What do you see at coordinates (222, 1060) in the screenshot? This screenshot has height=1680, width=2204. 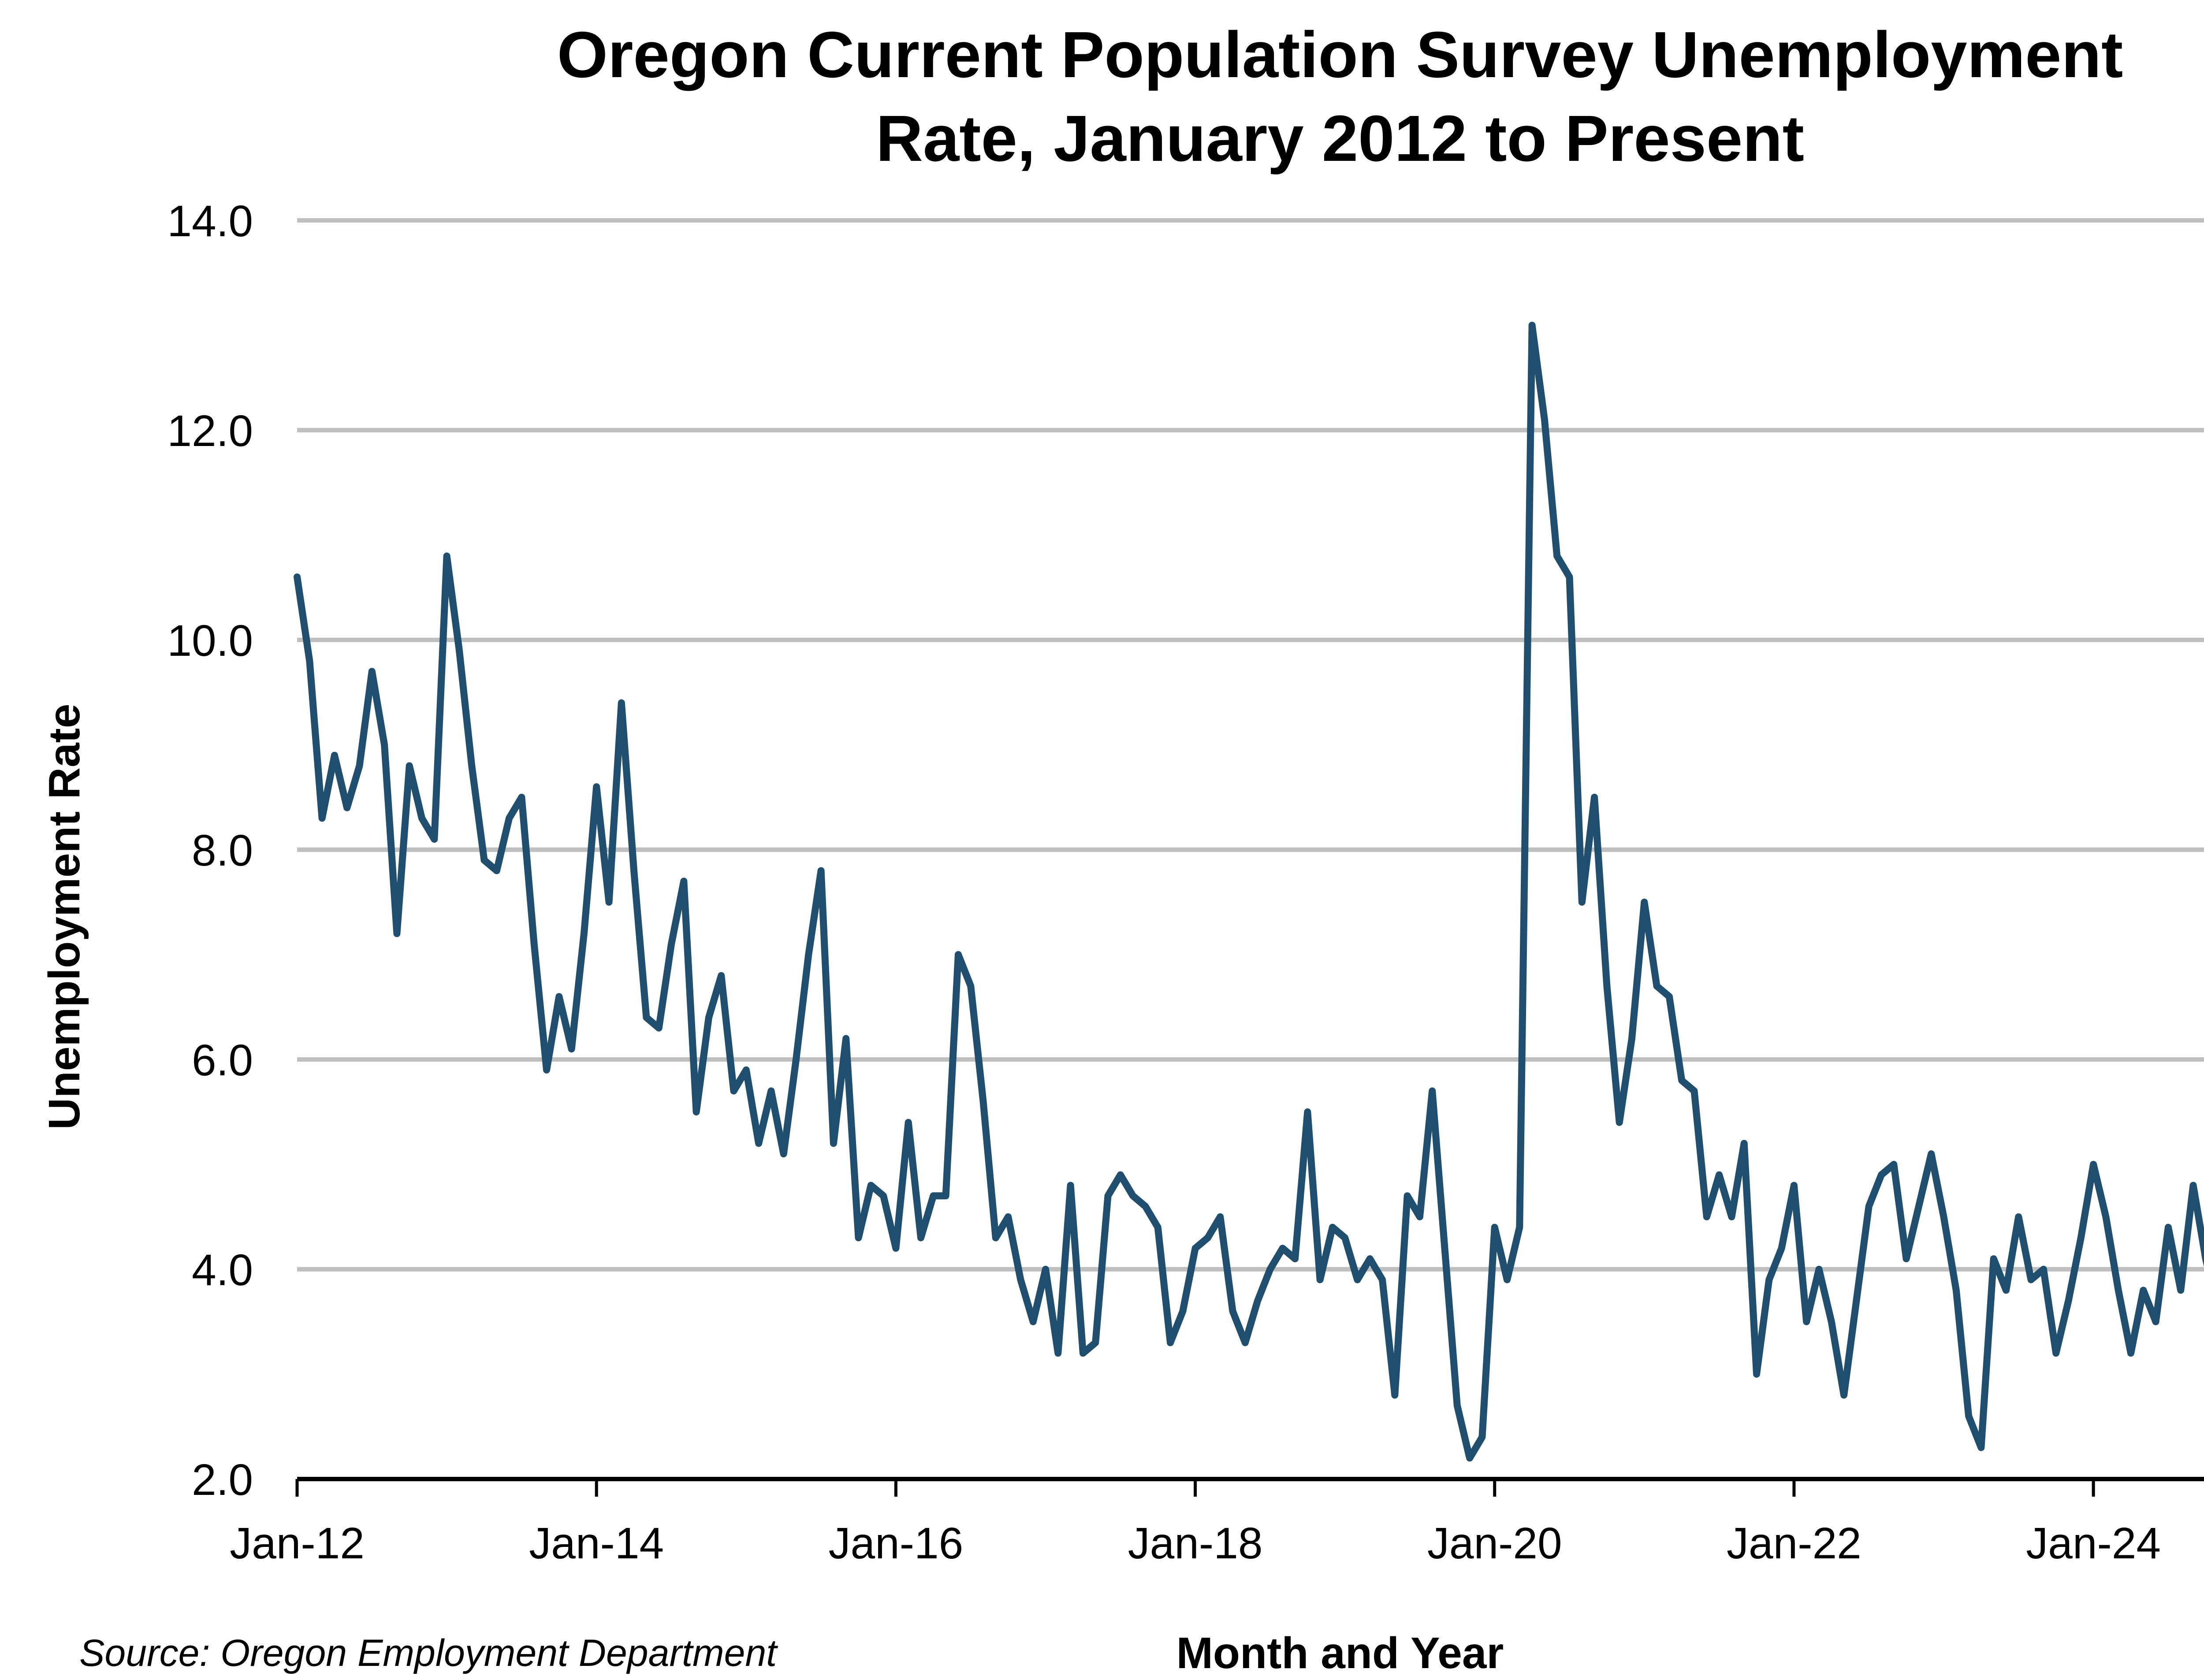 I see `y-tick-label: 6.0` at bounding box center [222, 1060].